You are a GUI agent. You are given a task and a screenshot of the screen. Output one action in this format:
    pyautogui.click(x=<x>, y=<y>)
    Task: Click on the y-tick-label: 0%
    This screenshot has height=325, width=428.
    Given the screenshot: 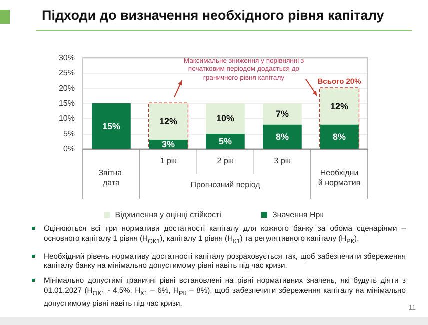 What is the action you would take?
    pyautogui.click(x=69, y=149)
    